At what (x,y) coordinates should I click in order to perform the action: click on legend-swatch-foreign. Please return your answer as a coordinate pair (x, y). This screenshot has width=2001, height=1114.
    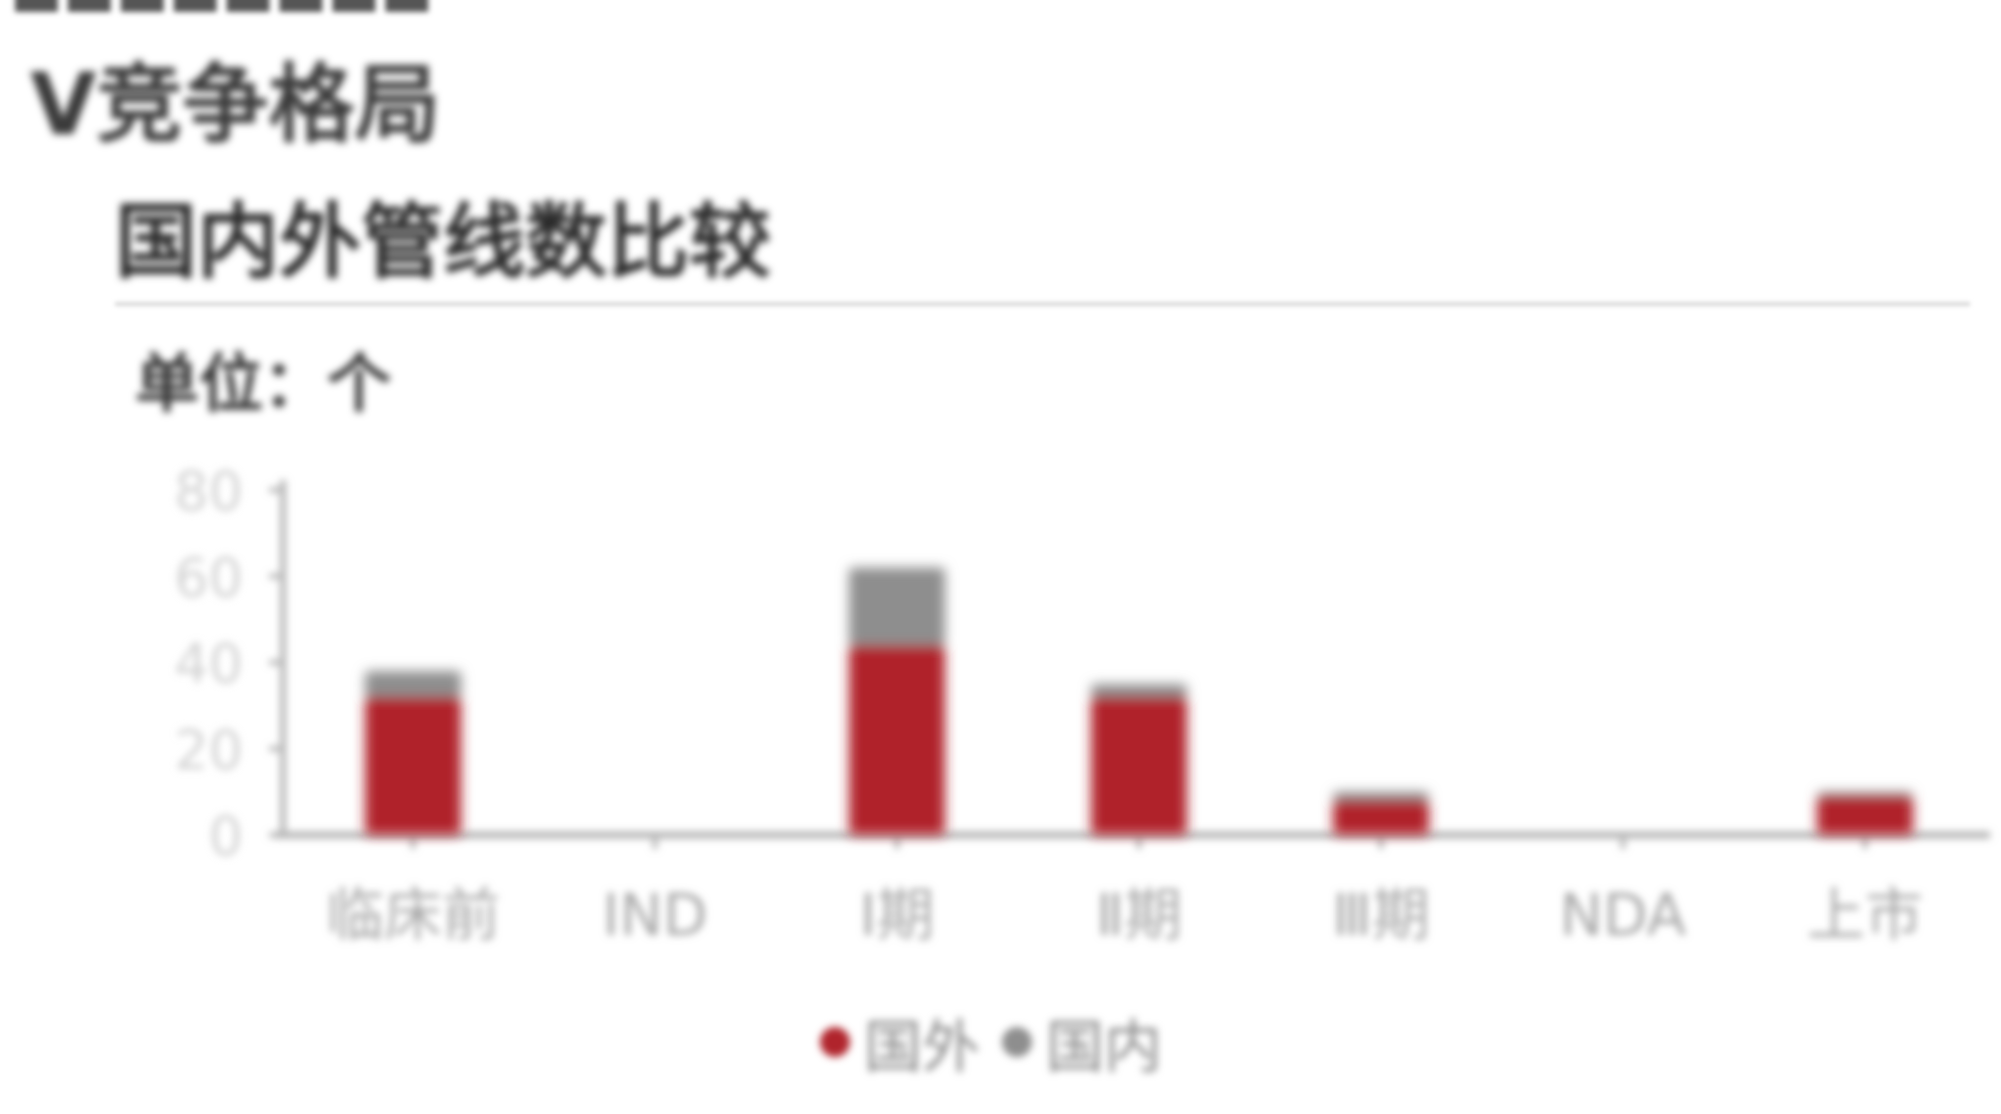
    Looking at the image, I should click on (835, 1042).